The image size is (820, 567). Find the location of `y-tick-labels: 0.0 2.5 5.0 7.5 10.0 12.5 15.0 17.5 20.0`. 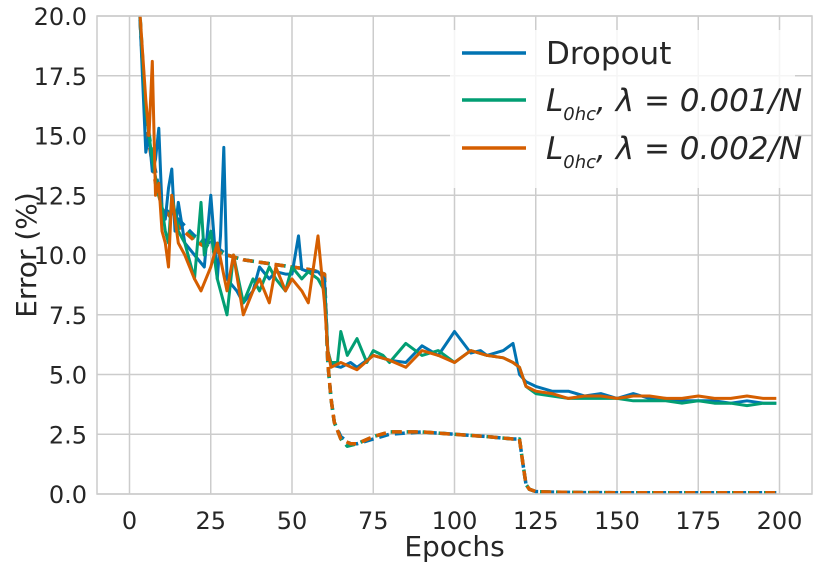

y-tick-labels: 0.0 2.5 5.0 7.5 10.0 12.5 15.0 17.5 20.0 is located at coordinates (60, 256).